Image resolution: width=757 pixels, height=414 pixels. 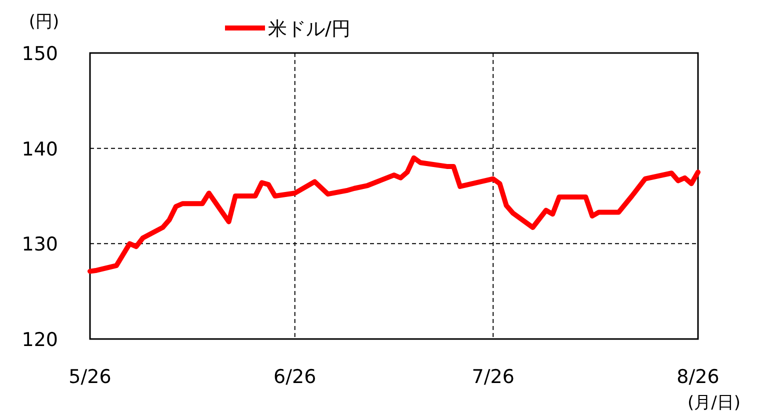 What do you see at coordinates (44, 22) in the screenshot?
I see `y-axis-title: (円)` at bounding box center [44, 22].